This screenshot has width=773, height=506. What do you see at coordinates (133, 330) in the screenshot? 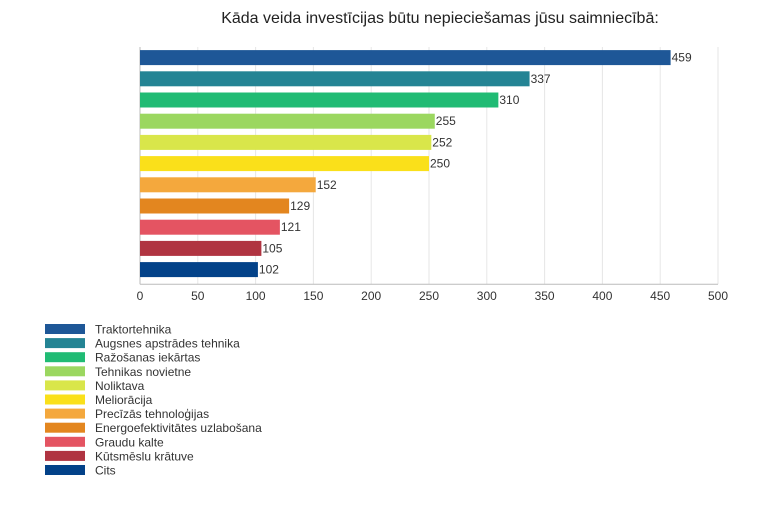
I see `legend-label: Traktortehnika` at bounding box center [133, 330].